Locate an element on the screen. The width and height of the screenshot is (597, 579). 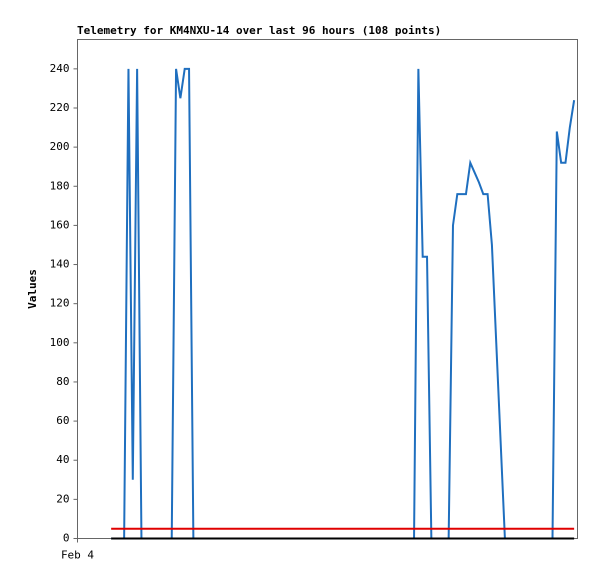
y-tick-label: 200 is located at coordinates (60, 146).